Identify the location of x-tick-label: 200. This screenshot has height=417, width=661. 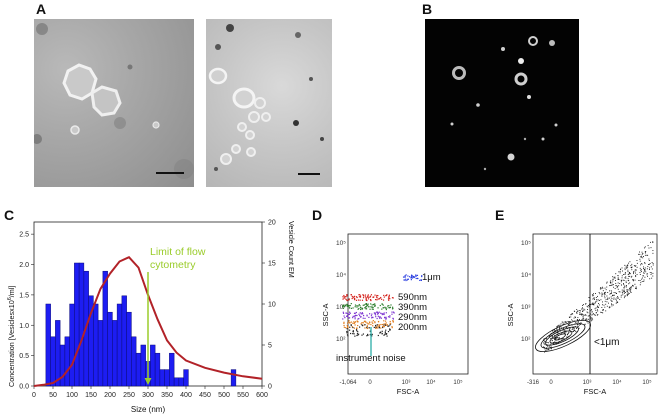
(110, 395).